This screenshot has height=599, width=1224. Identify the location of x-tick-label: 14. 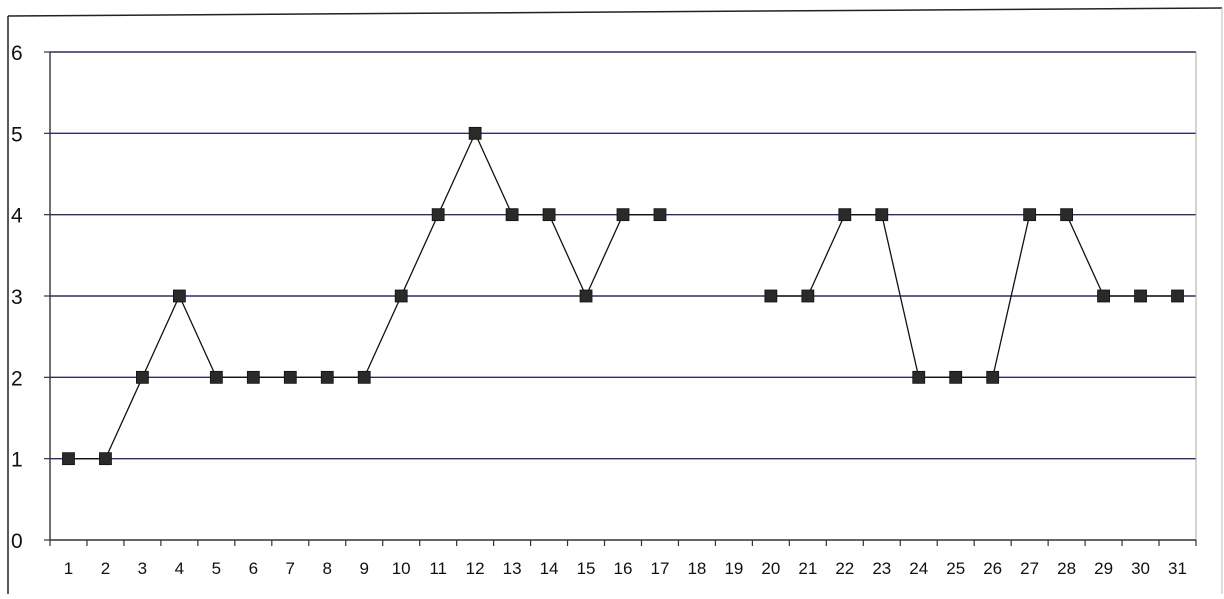
(549, 568).